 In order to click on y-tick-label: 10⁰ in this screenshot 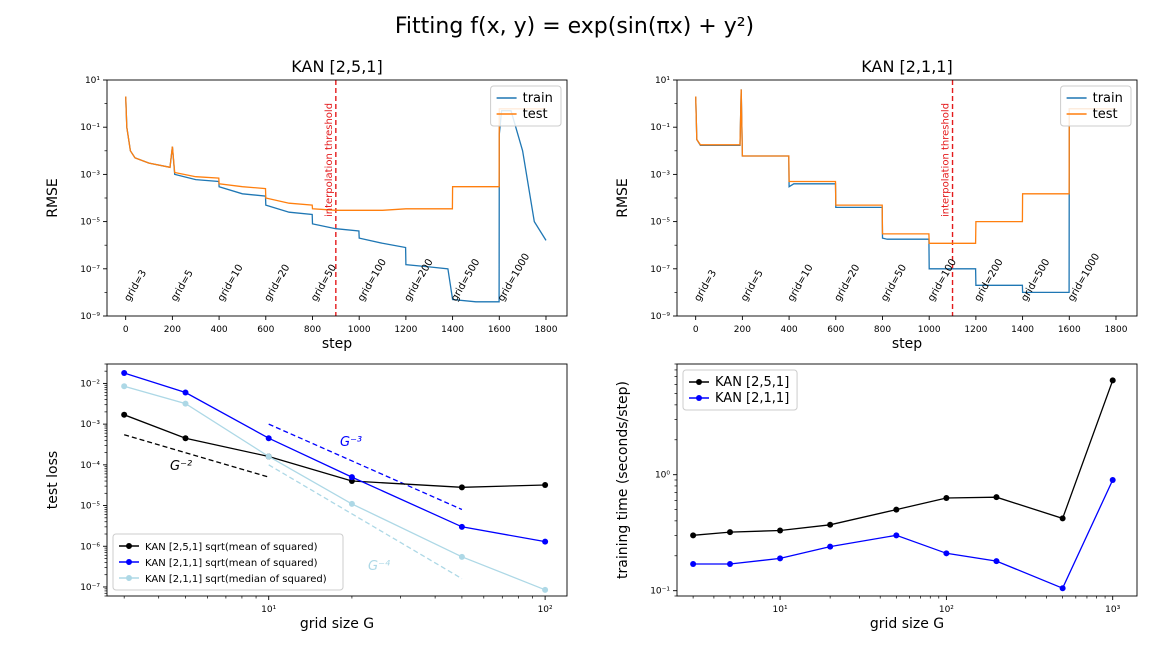, I will do `click(662, 476)`.